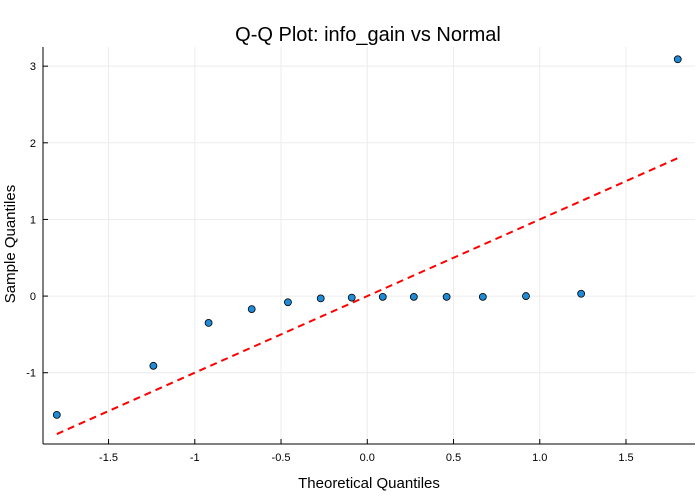 Image resolution: width=700 pixels, height=500 pixels. Describe the element at coordinates (369, 483) in the screenshot. I see `x-axis-label: Theoretical Quantiles` at that location.